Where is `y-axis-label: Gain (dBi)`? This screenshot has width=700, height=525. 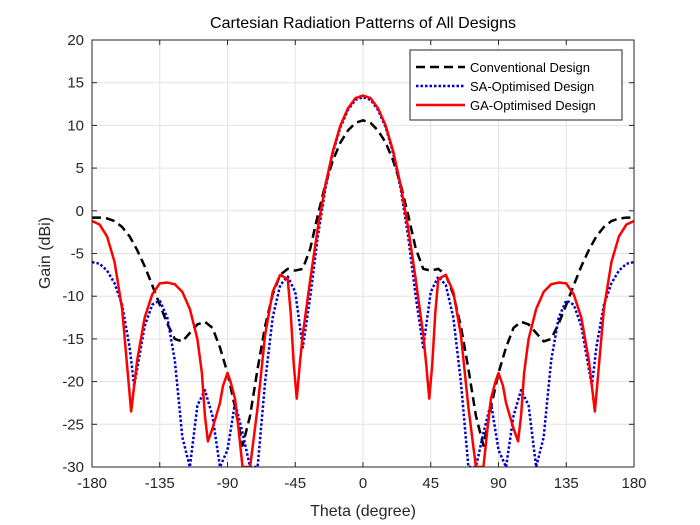 y-axis-label: Gain (dBi) is located at coordinates (45, 253).